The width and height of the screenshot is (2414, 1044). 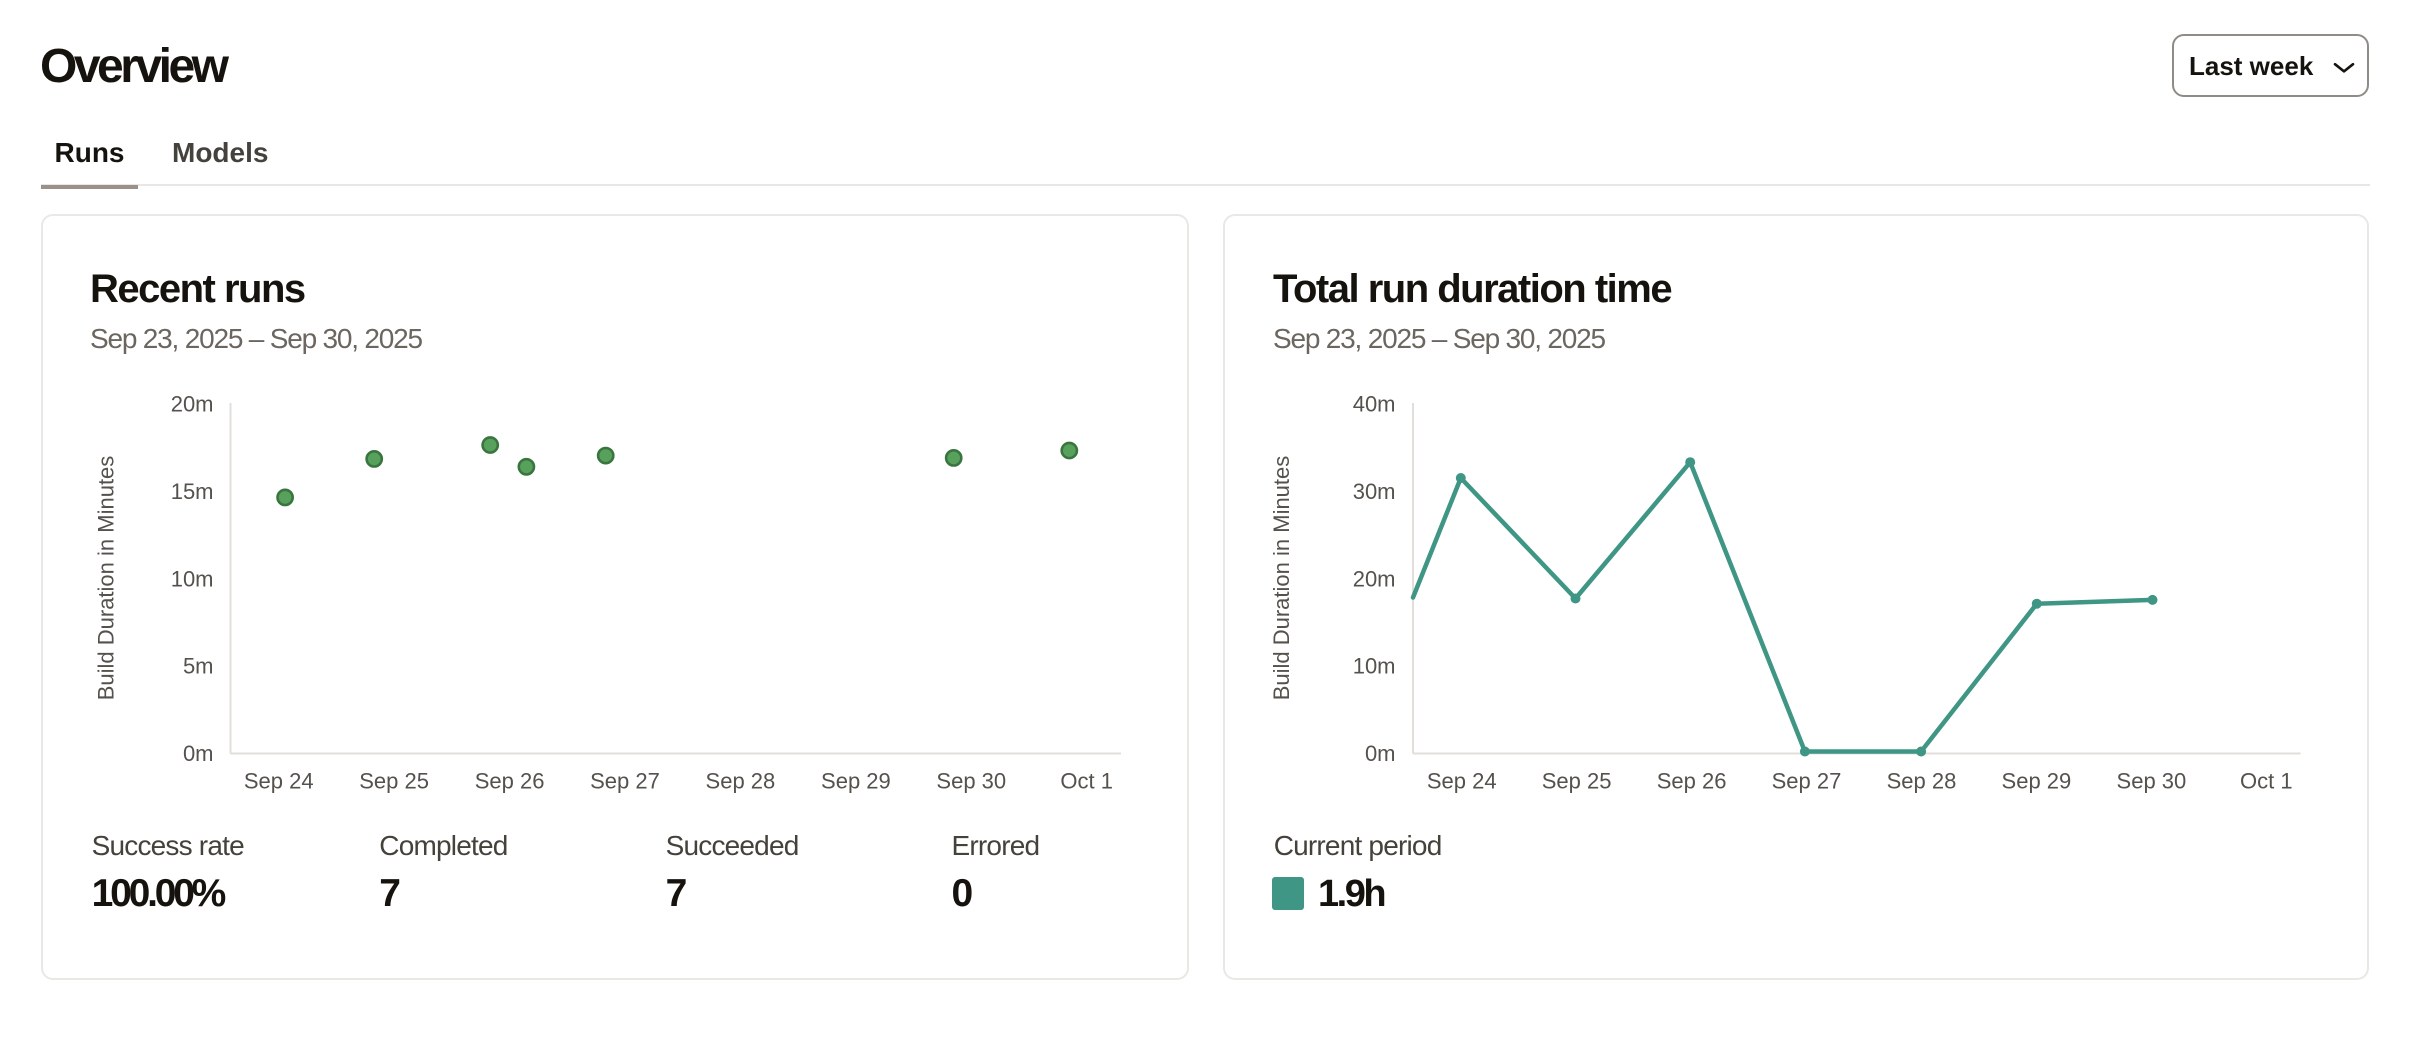 What do you see at coordinates (192, 491) in the screenshot?
I see `svg-text: 15m` at bounding box center [192, 491].